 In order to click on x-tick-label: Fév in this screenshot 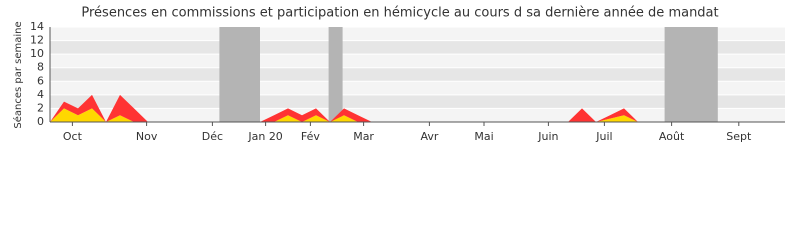, I will do `click(310, 136)`.